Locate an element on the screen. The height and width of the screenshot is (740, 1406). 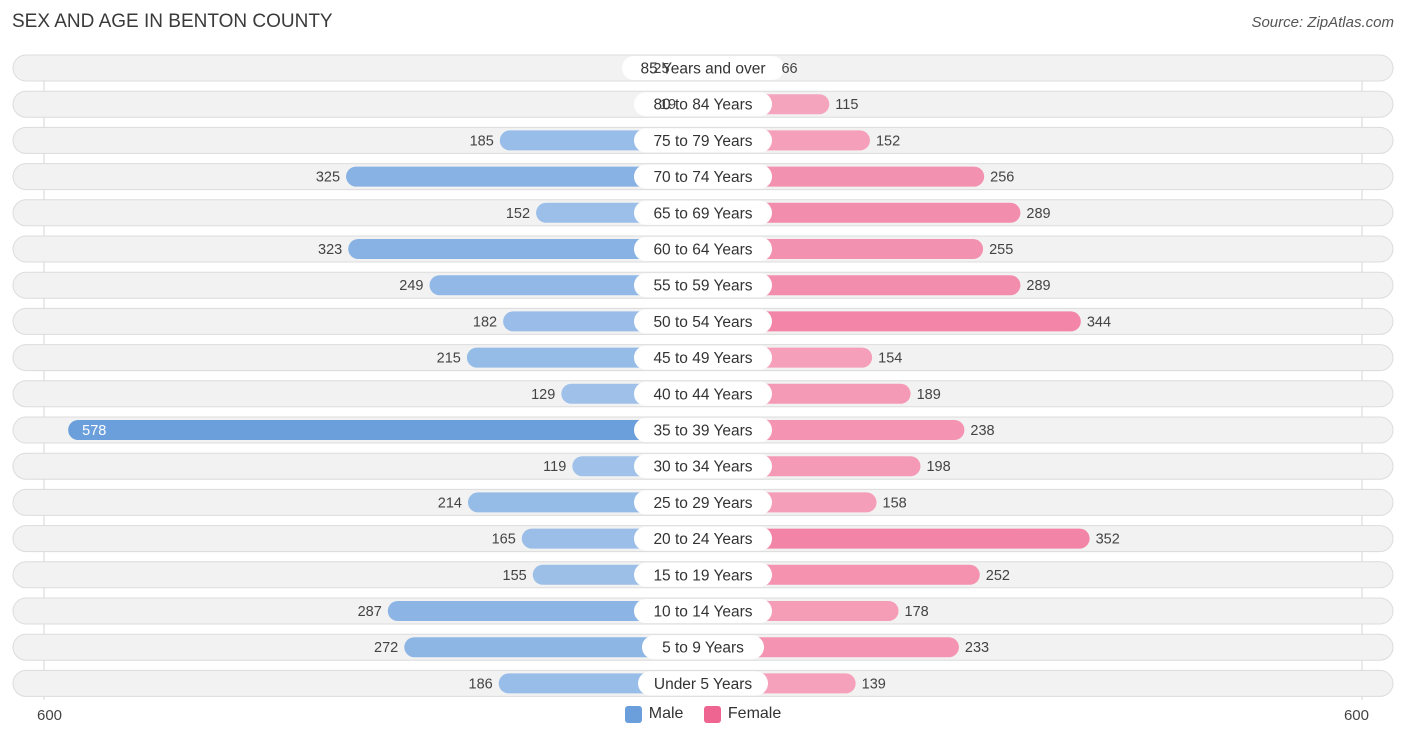
legend-item-male: Male is located at coordinates (654, 714).